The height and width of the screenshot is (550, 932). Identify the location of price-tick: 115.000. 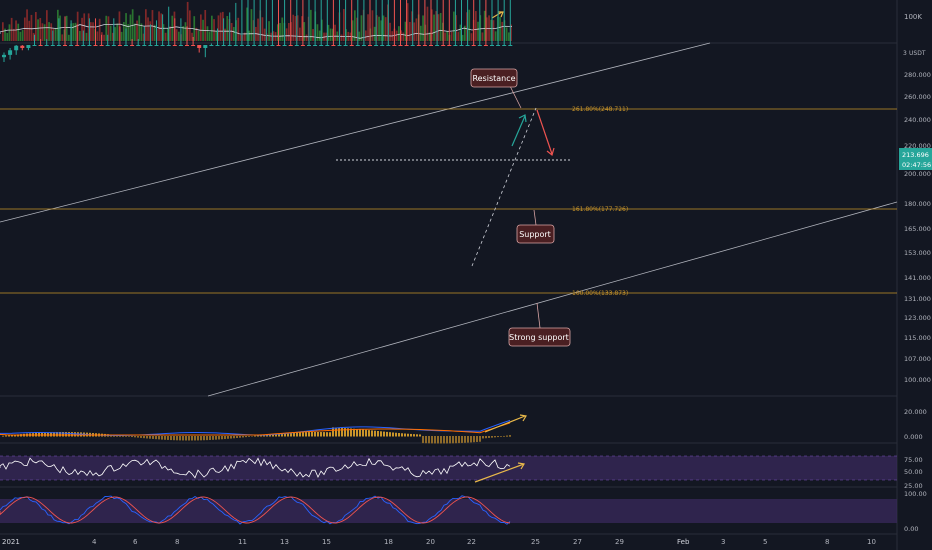
(917, 338).